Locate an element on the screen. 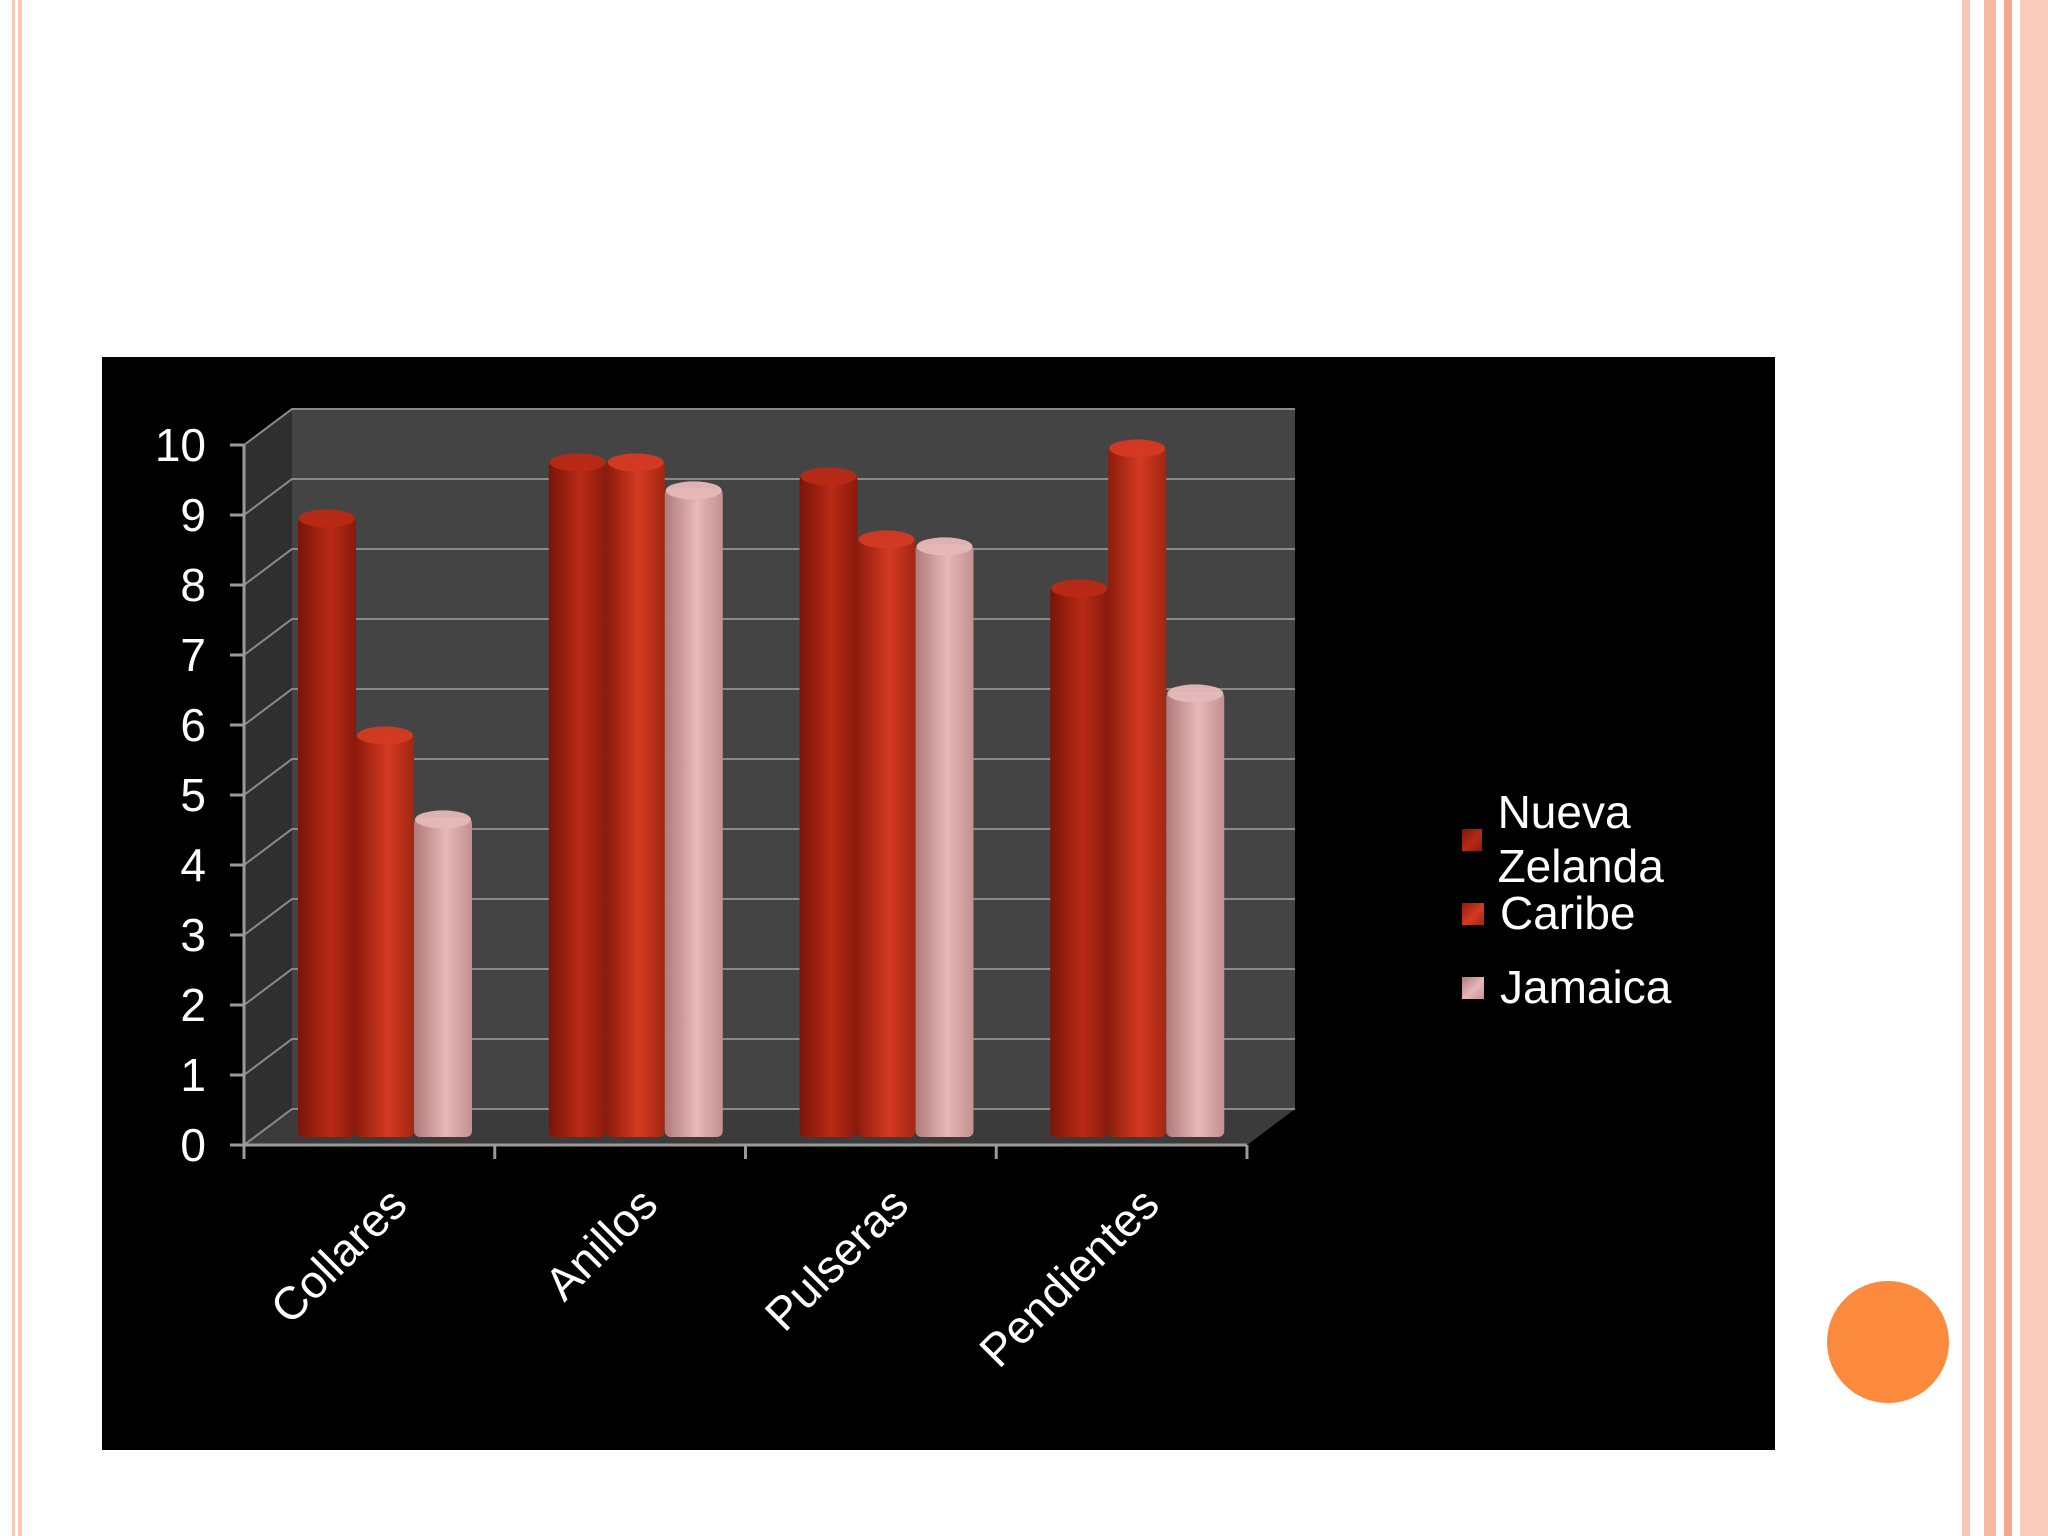 Image resolution: width=2048 pixels, height=1536 pixels. x-tick-label: Pulseras is located at coordinates (836, 1258).